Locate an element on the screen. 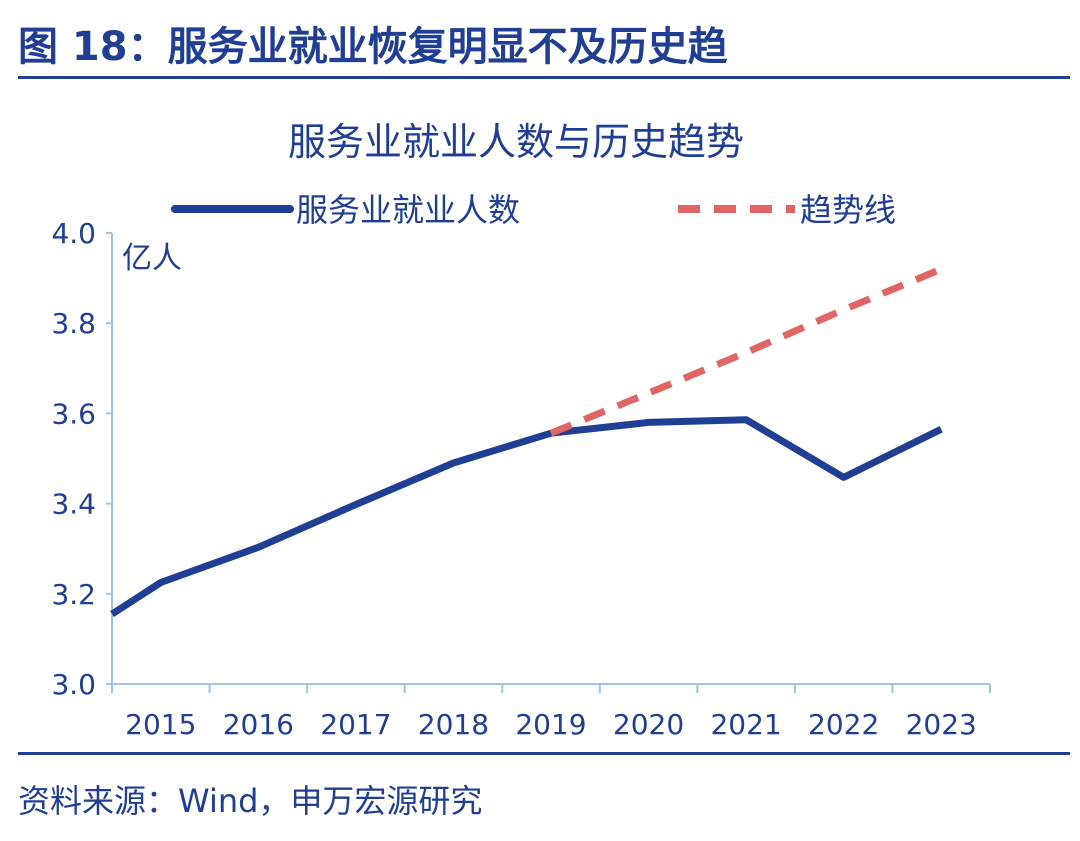  x-tick-label: 2015 is located at coordinates (160, 724).